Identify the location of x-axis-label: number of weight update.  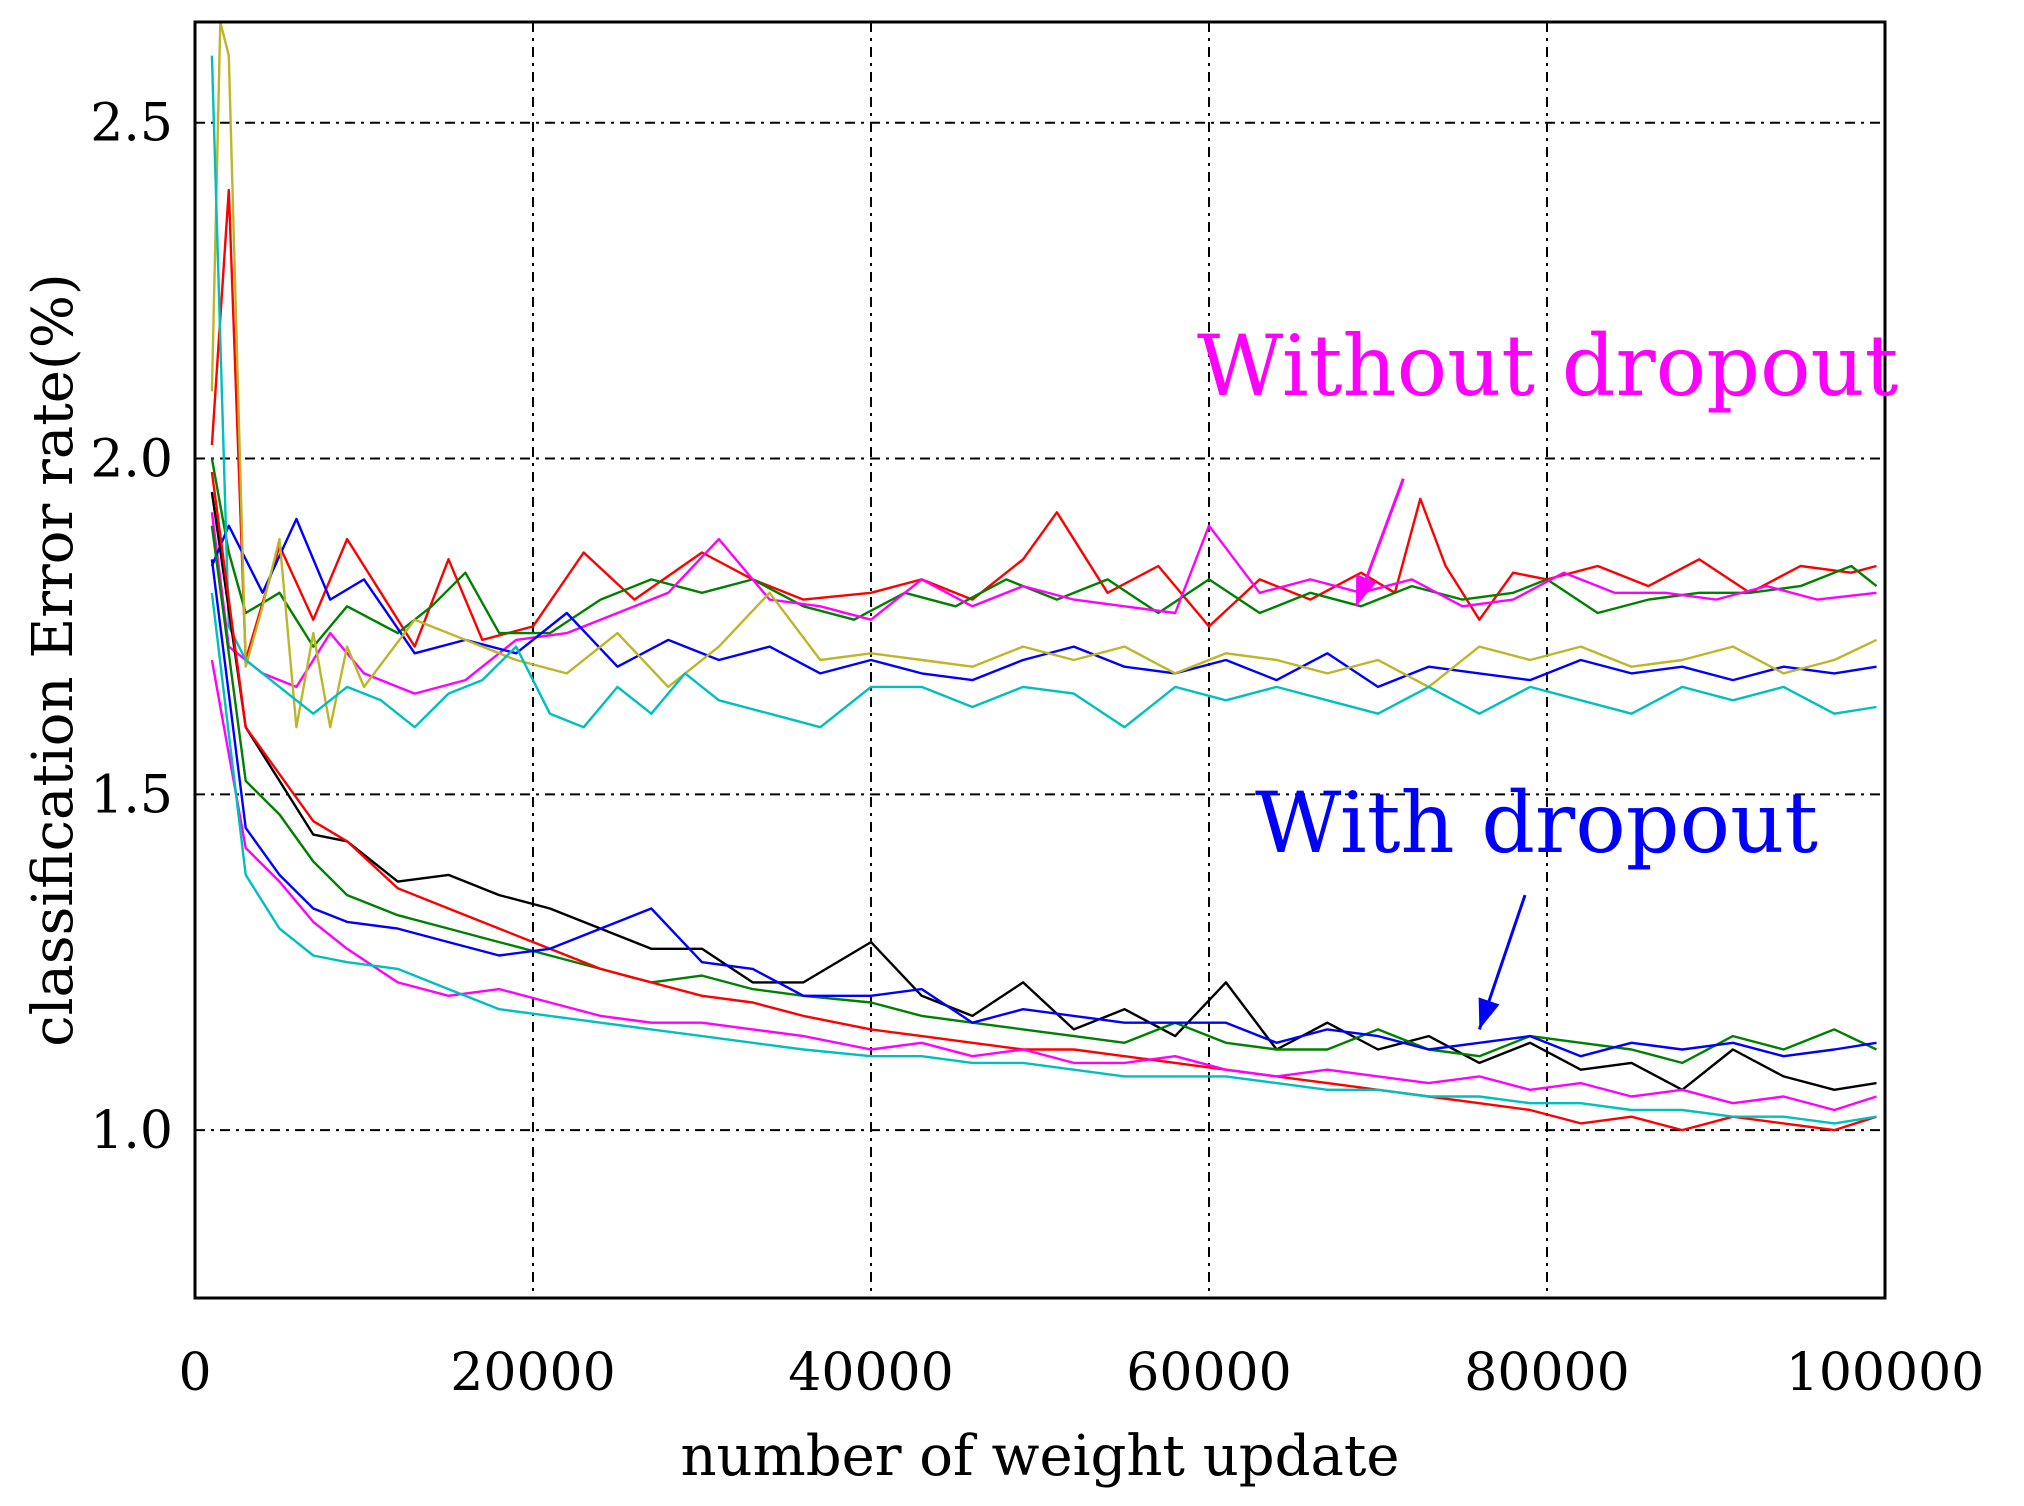
(1039, 1456).